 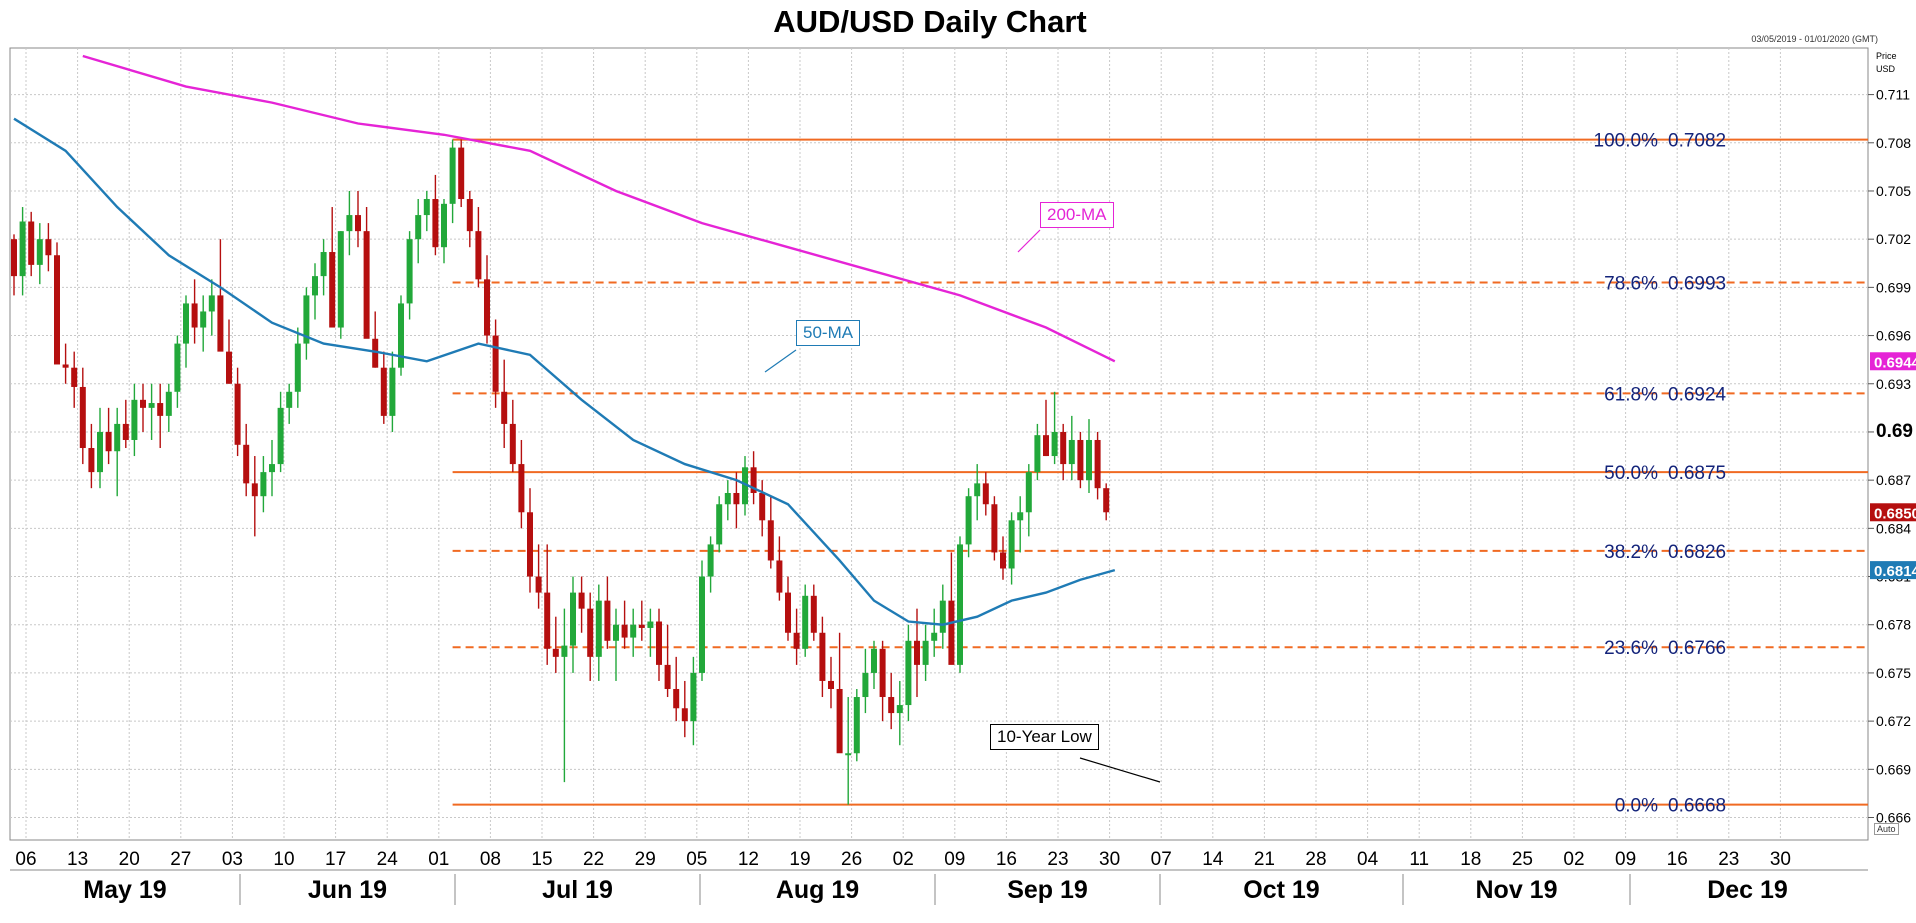 I want to click on fib-level-percent: 0.0%, so click(x=1636, y=806).